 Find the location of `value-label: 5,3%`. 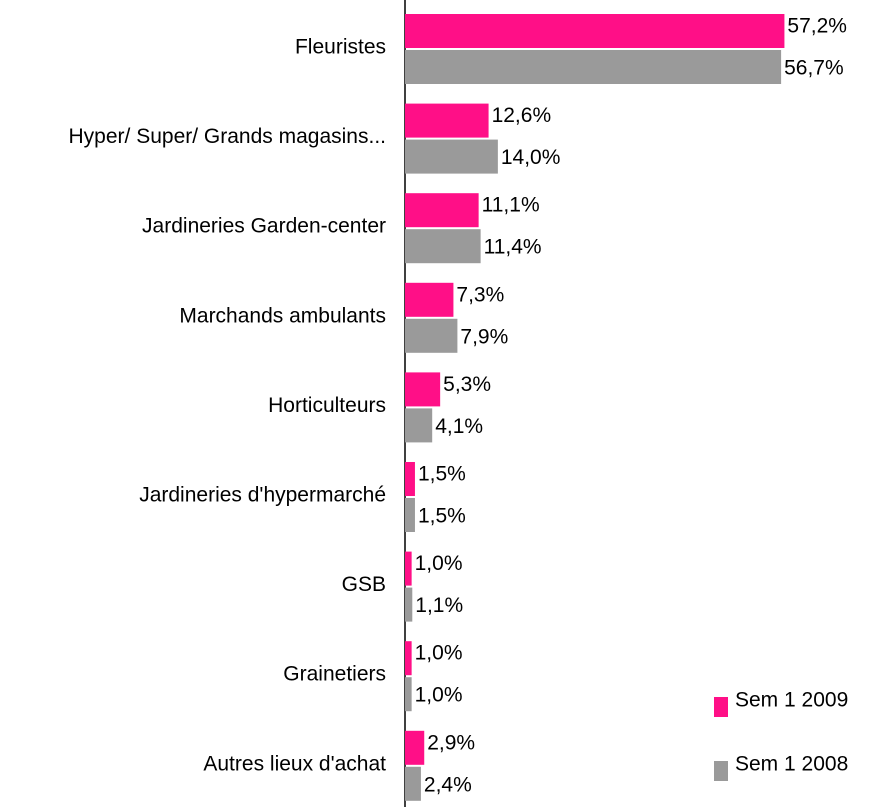

value-label: 5,3% is located at coordinates (467, 384).